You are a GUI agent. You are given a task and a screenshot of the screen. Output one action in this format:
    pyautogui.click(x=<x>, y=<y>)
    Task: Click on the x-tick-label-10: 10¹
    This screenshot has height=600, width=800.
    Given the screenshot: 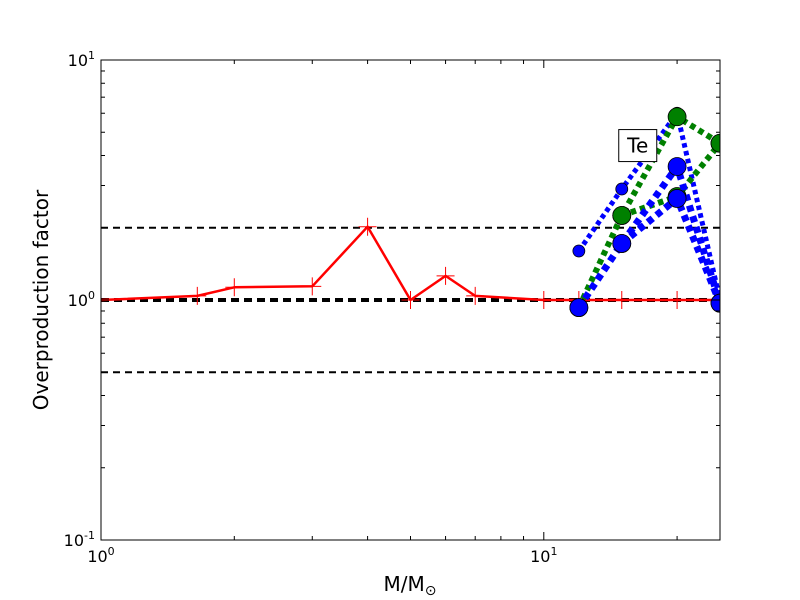 What is the action you would take?
    pyautogui.click(x=543, y=555)
    